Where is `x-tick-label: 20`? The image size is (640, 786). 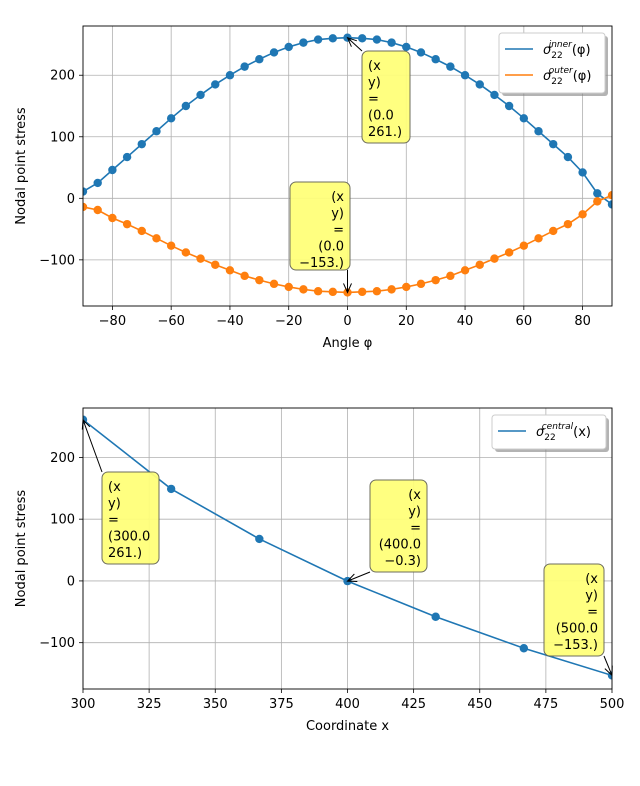
x-tick-label: 20 is located at coordinates (406, 321).